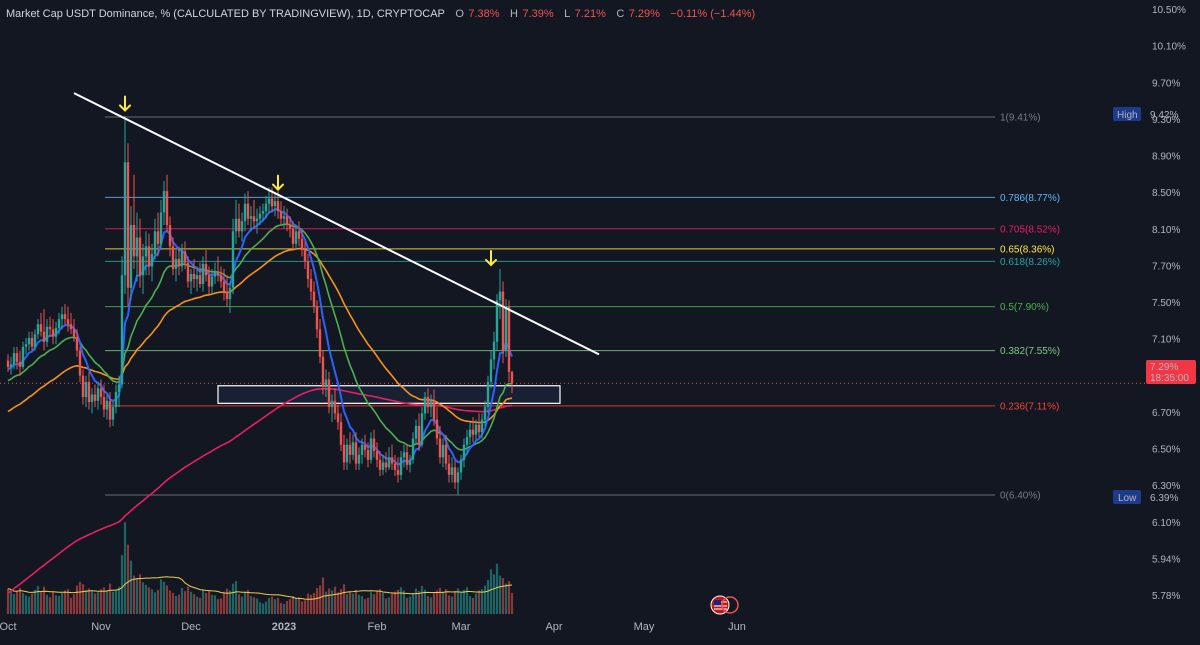 The image size is (1200, 645). Describe the element at coordinates (717, 602) in the screenshot. I see `flag-canton` at that location.